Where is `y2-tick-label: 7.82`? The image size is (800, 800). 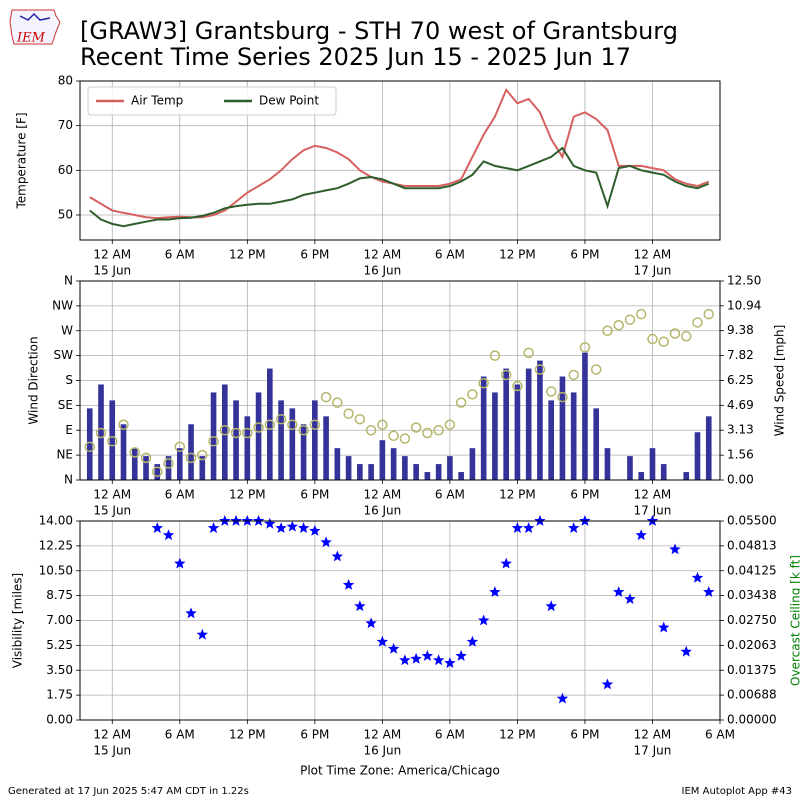 y2-tick-label: 7.82 is located at coordinates (740, 355).